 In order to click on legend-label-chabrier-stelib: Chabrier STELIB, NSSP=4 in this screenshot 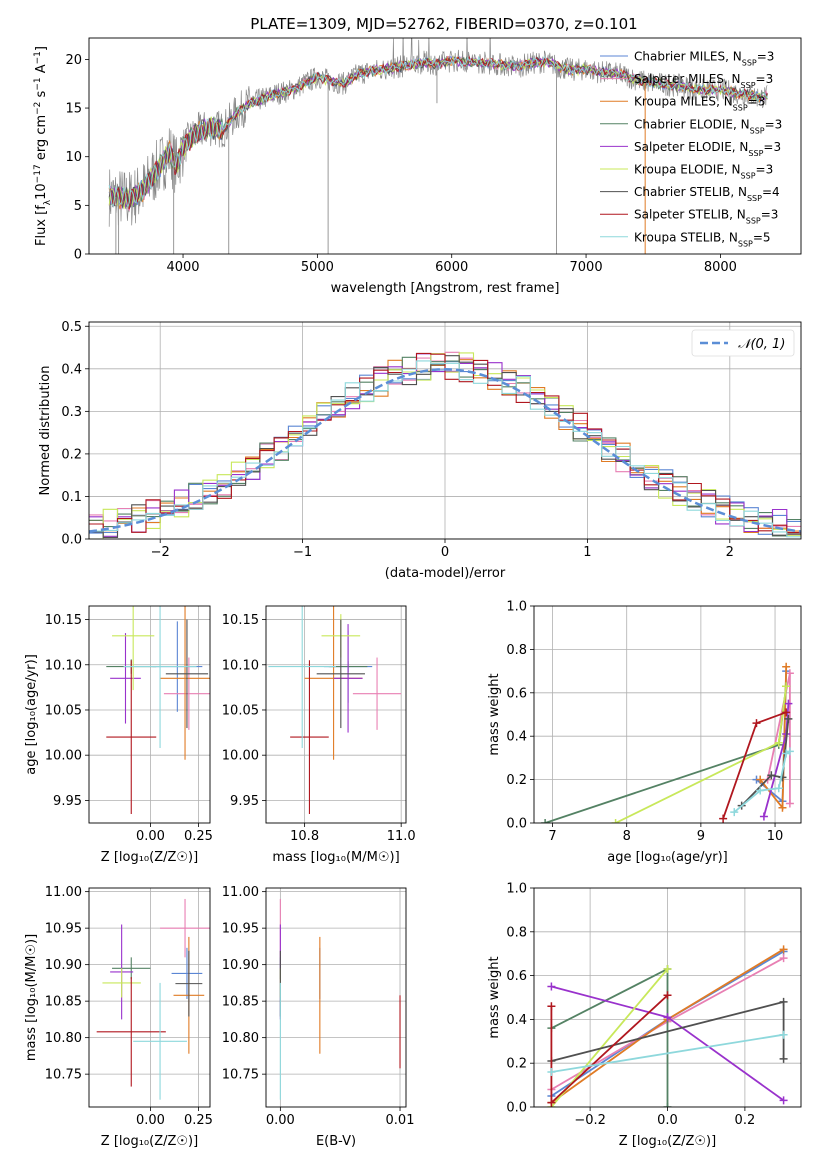, I will do `click(707, 194)`.